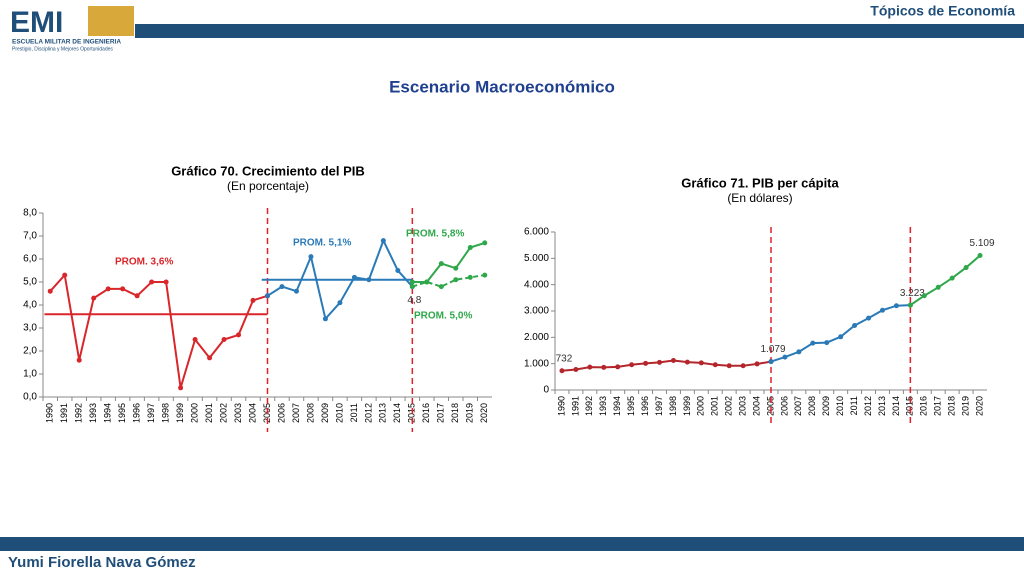 The height and width of the screenshot is (581, 1024). Describe the element at coordinates (546, 390) in the screenshot. I see `y-tick-label: 0` at that location.